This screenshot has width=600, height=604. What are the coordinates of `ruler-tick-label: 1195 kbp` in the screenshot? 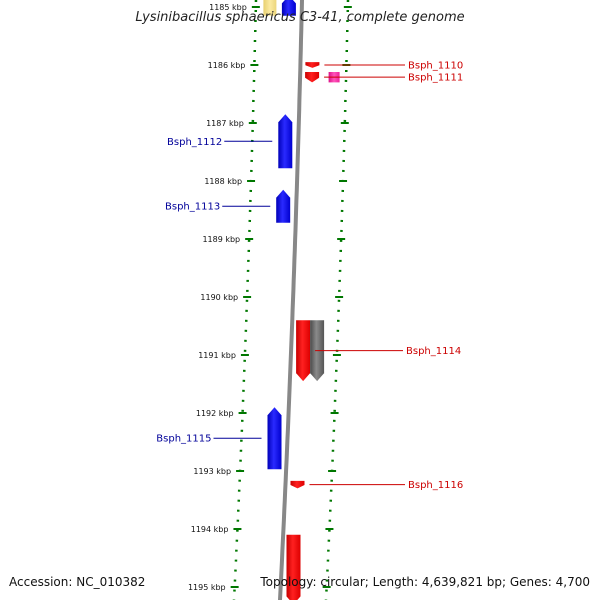 It's located at (207, 587).